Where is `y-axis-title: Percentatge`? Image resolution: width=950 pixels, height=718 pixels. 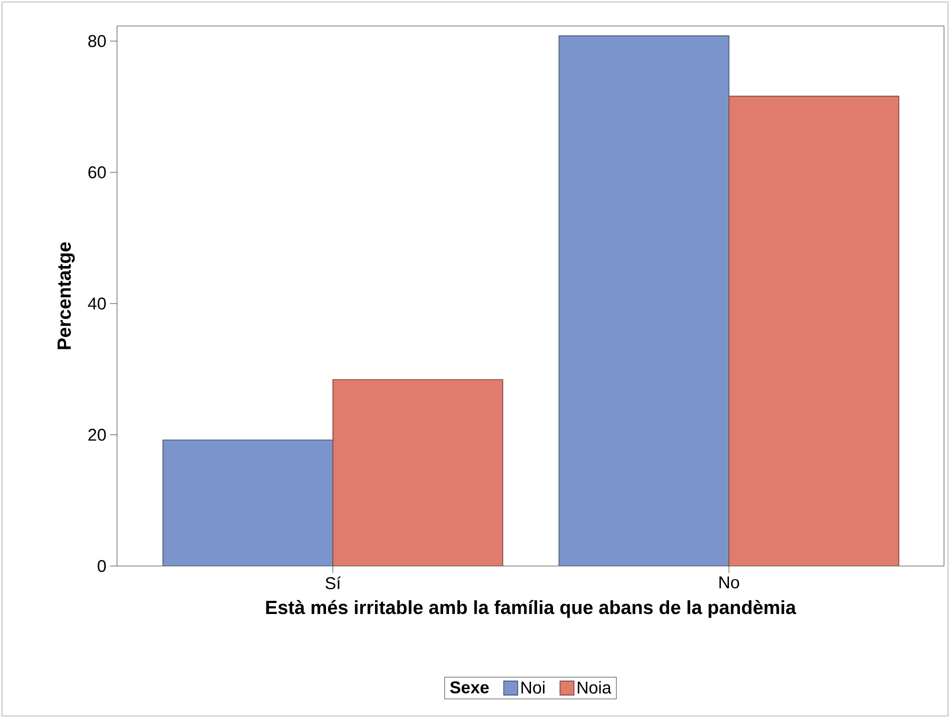 y-axis-title: Percentatge is located at coordinates (66, 296).